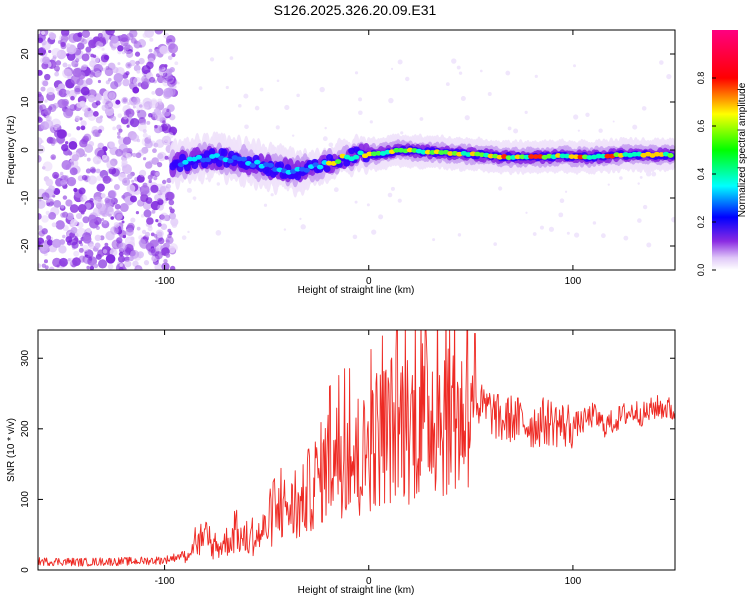  What do you see at coordinates (369, 581) in the screenshot?
I see `x-tick-label: 0` at bounding box center [369, 581].